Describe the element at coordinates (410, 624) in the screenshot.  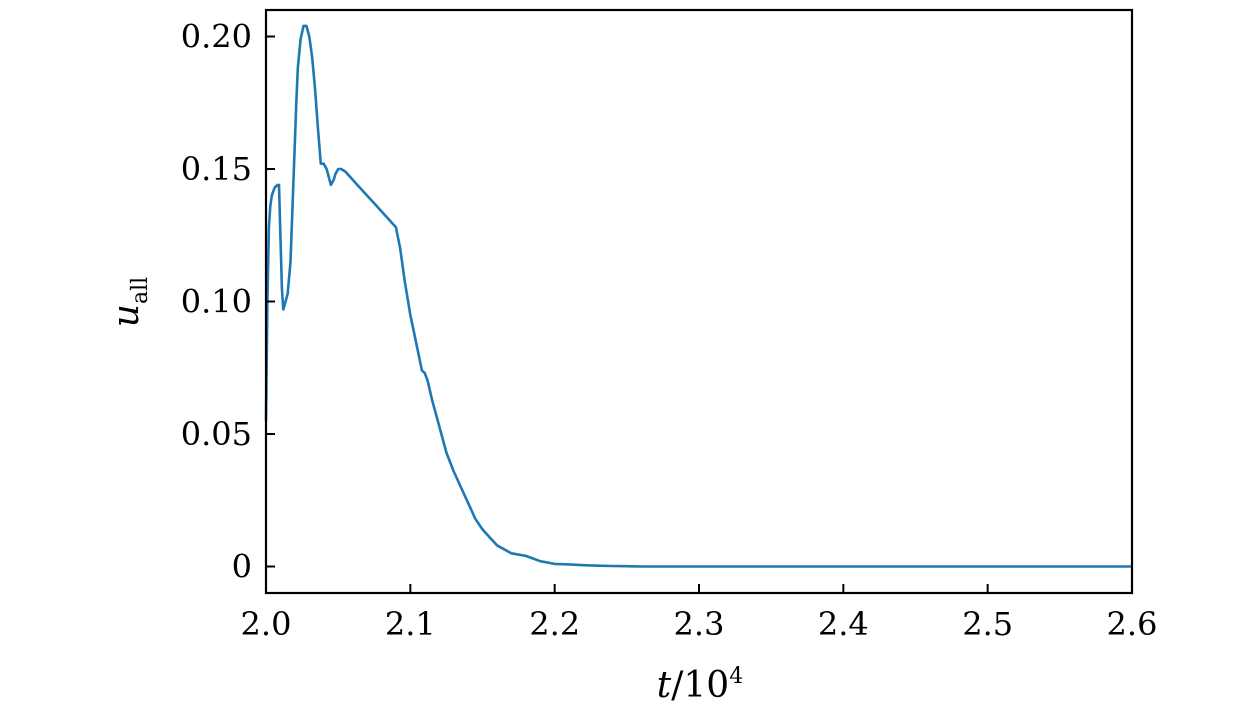
I see `x-tick-label: 2.1` at that location.